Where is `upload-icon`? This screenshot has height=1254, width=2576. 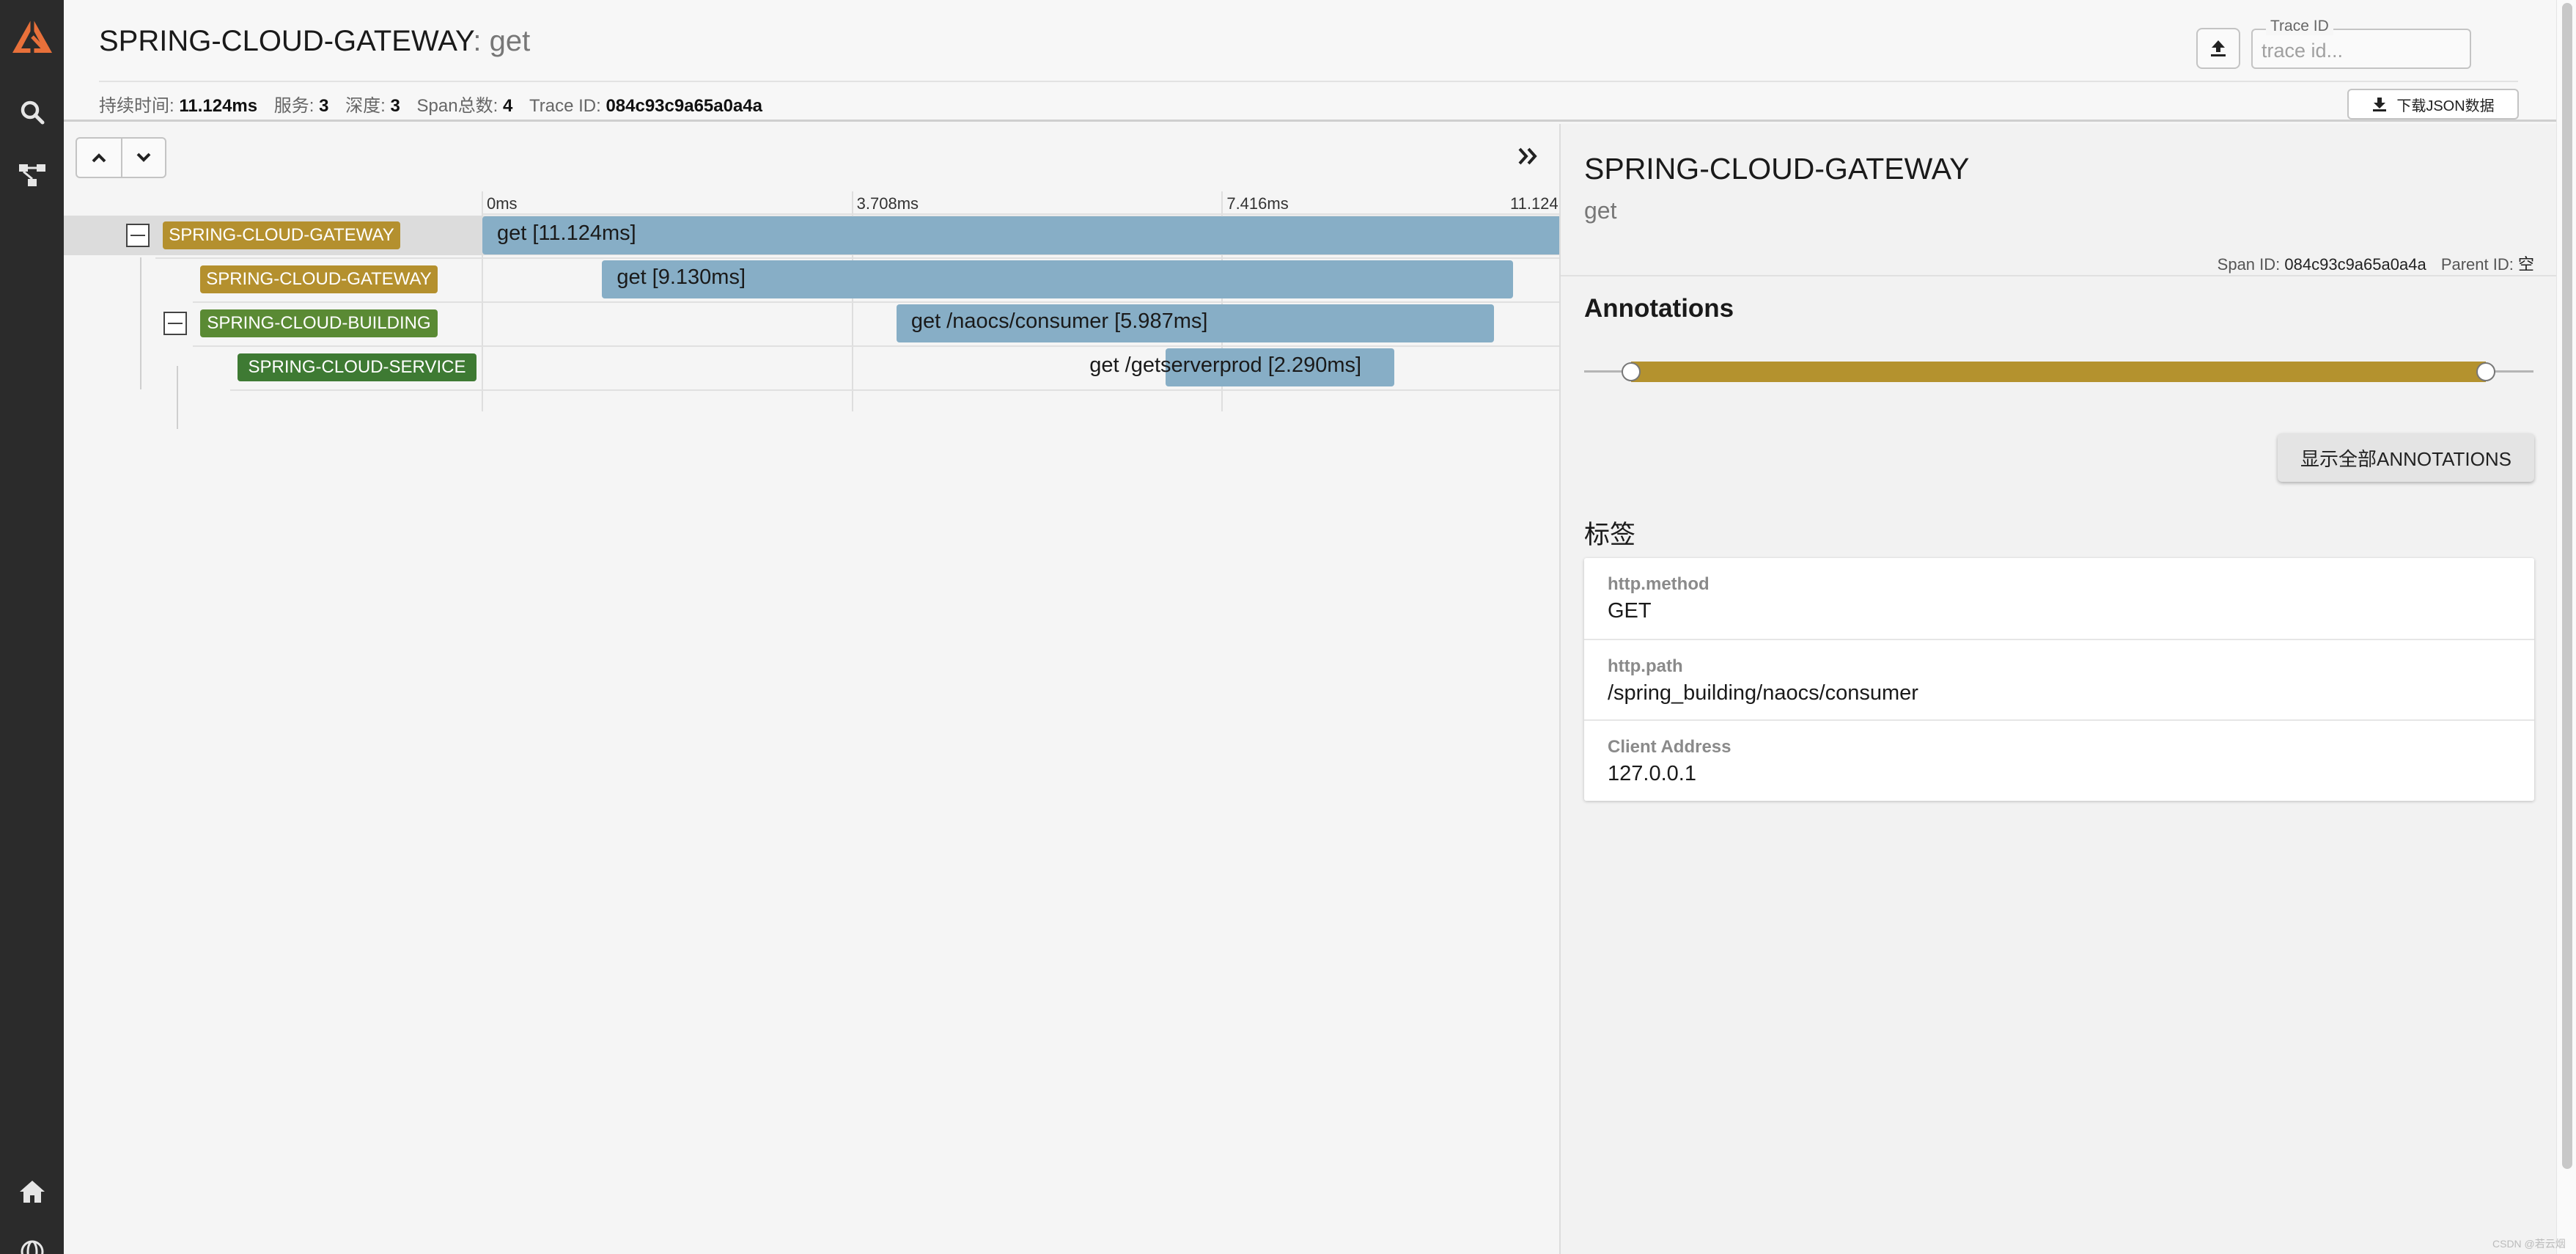
upload-icon is located at coordinates (2218, 48).